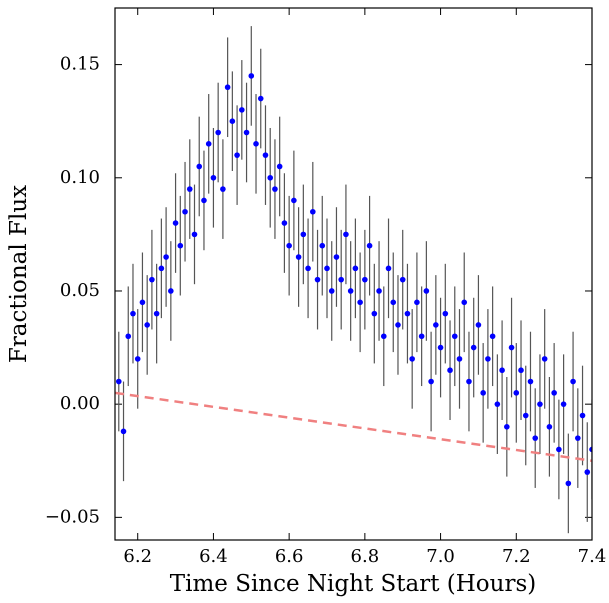 Image resolution: width=609 pixels, height=603 pixels. Describe the element at coordinates (213, 556) in the screenshot. I see `x-tick-label: 6.4` at that location.